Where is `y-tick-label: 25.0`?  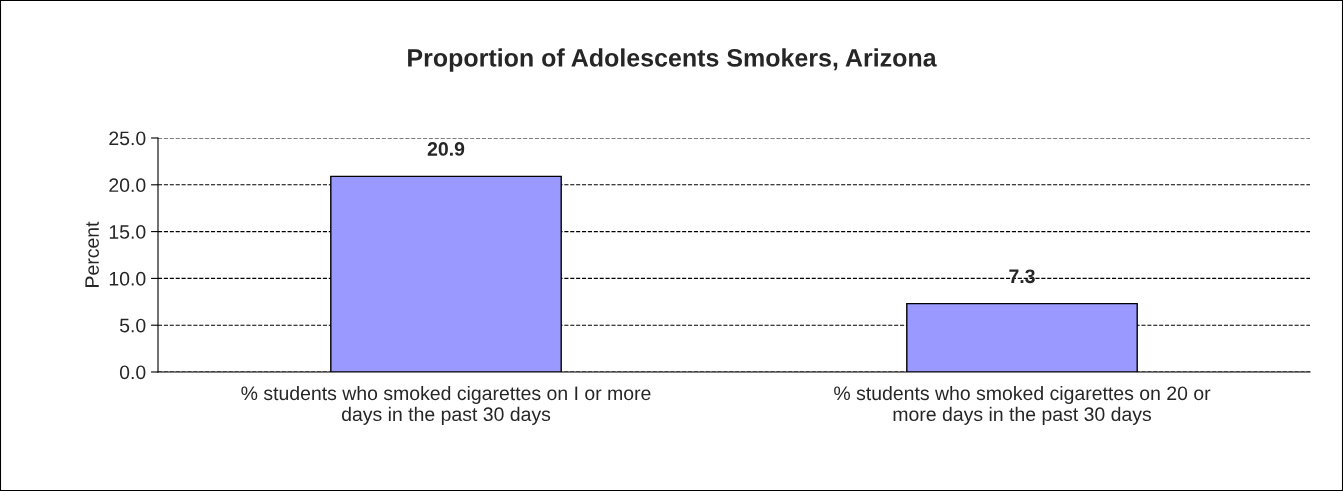 y-tick-label: 25.0 is located at coordinates (127, 138).